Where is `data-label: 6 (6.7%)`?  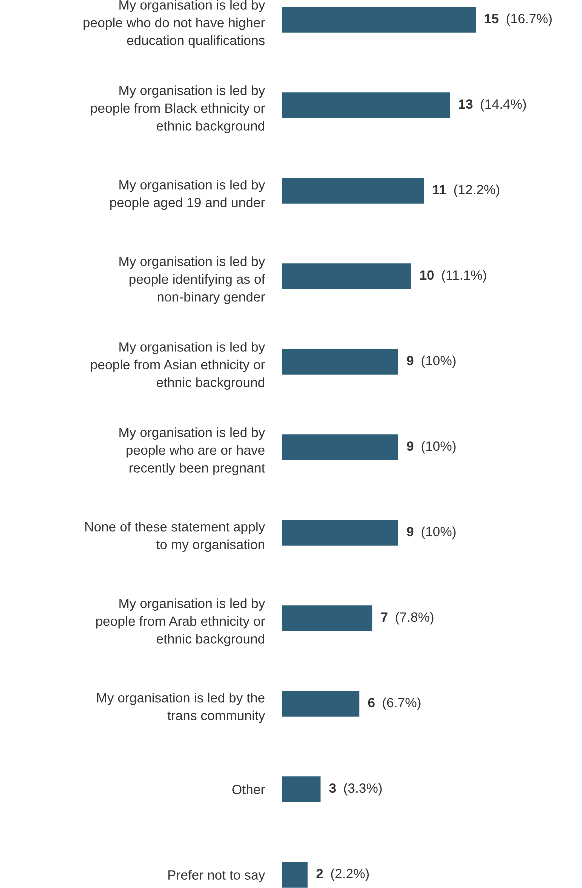
data-label: 6 (6.7%) is located at coordinates (394, 704).